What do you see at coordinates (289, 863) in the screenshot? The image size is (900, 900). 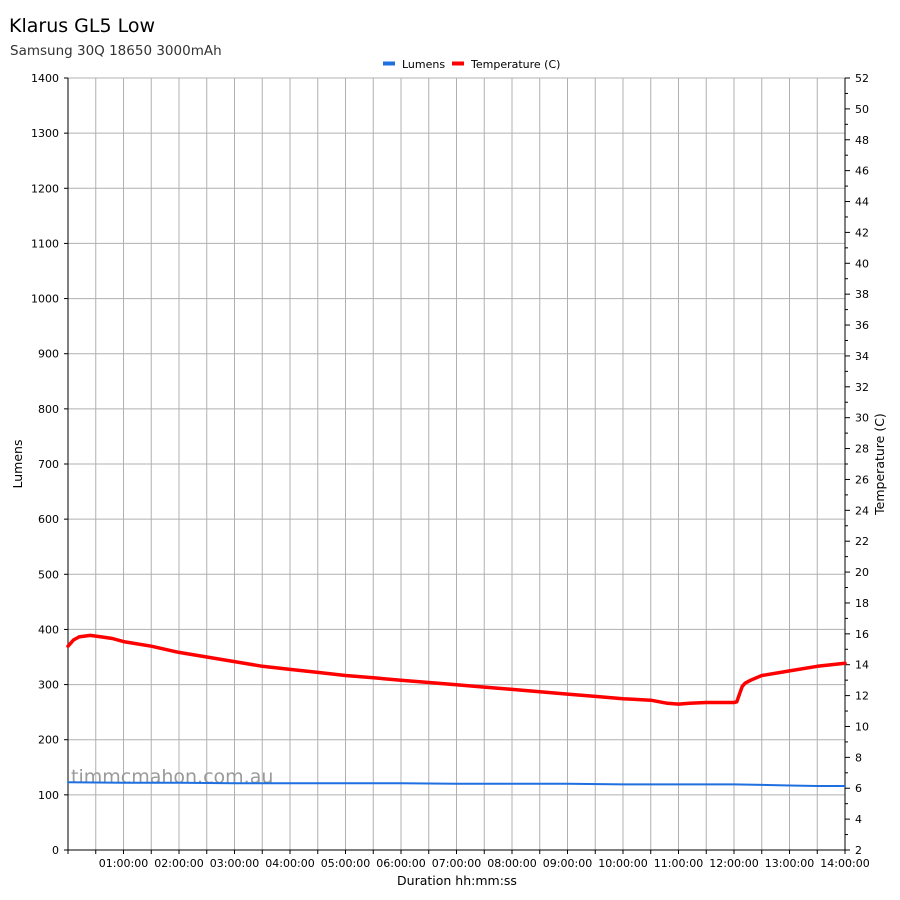 I see `x-tick-label: 04:00:00` at bounding box center [289, 863].